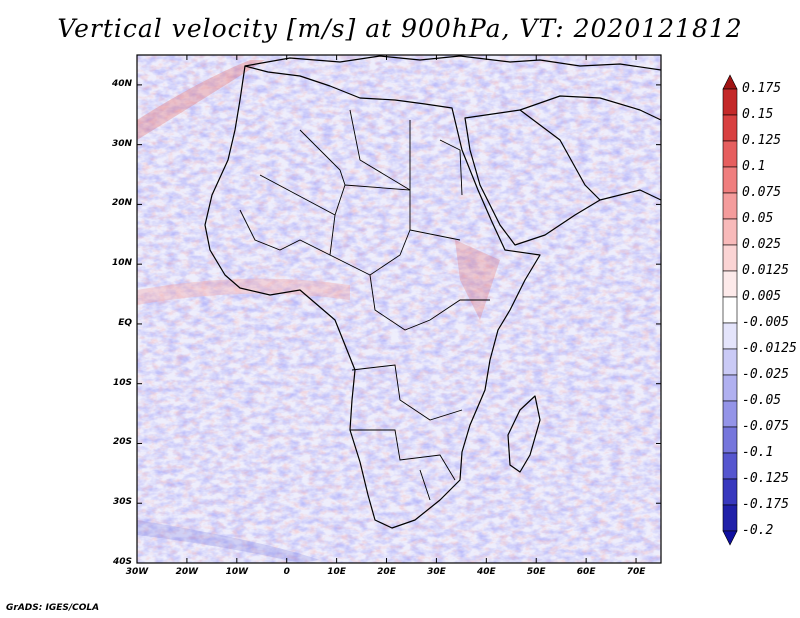 The height and width of the screenshot is (618, 800). What do you see at coordinates (121, 143) in the screenshot?
I see `lat-label: 30N` at bounding box center [121, 143].